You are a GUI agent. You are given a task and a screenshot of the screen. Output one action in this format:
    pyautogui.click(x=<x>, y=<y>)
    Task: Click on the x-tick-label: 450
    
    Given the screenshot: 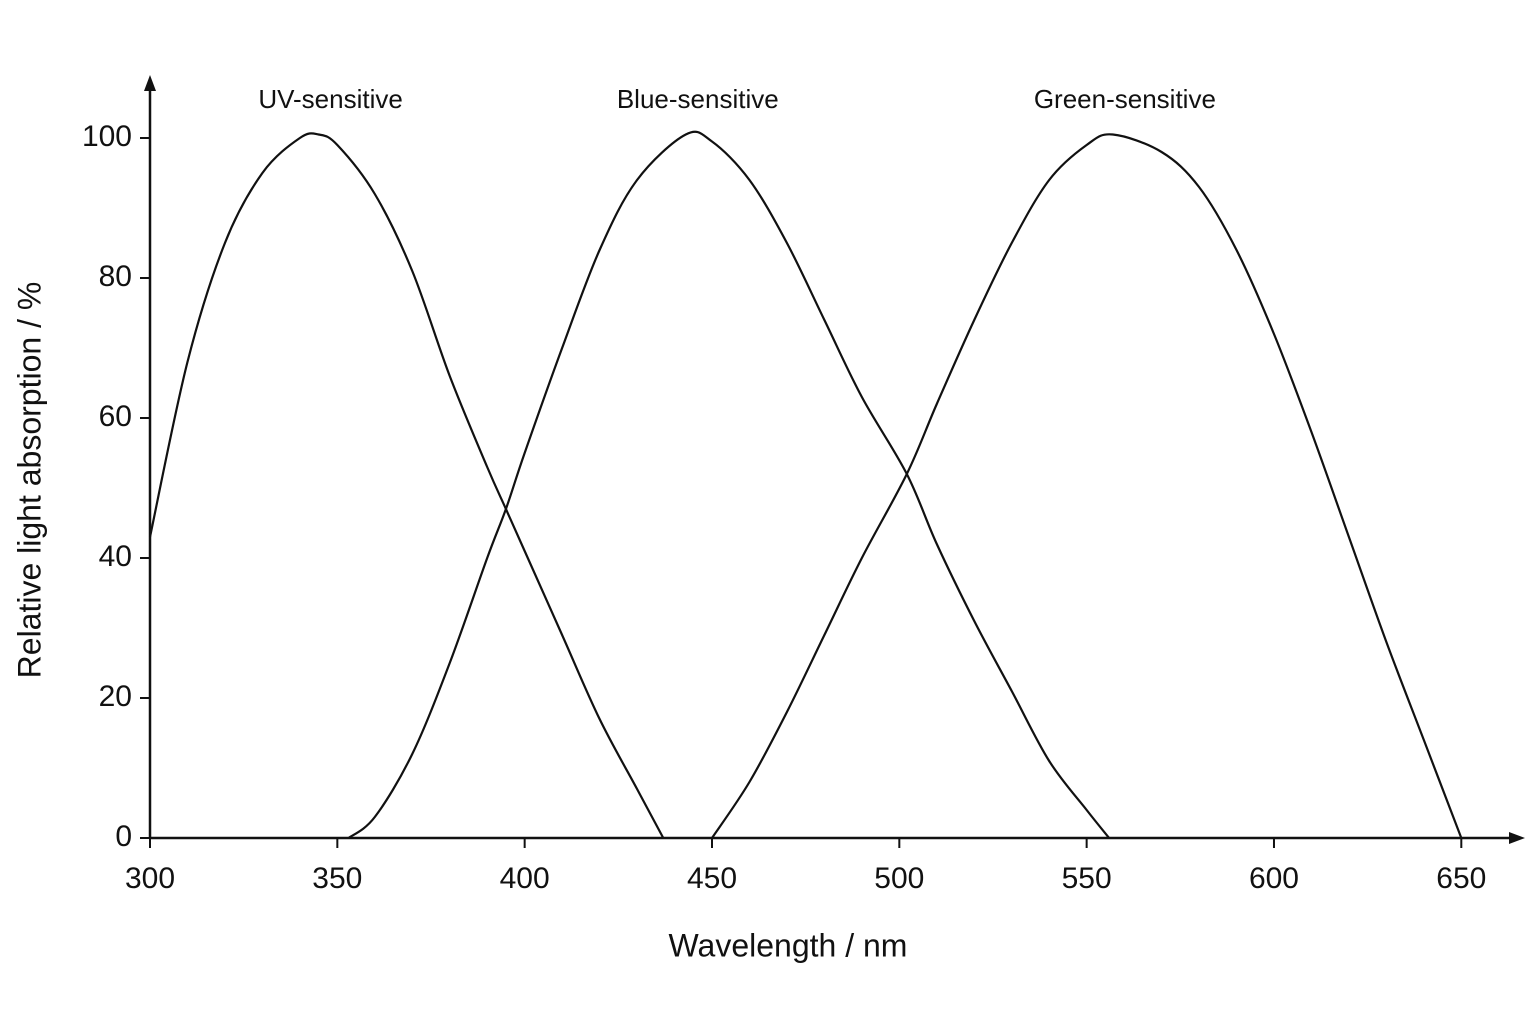 What is the action you would take?
    pyautogui.click(x=712, y=878)
    